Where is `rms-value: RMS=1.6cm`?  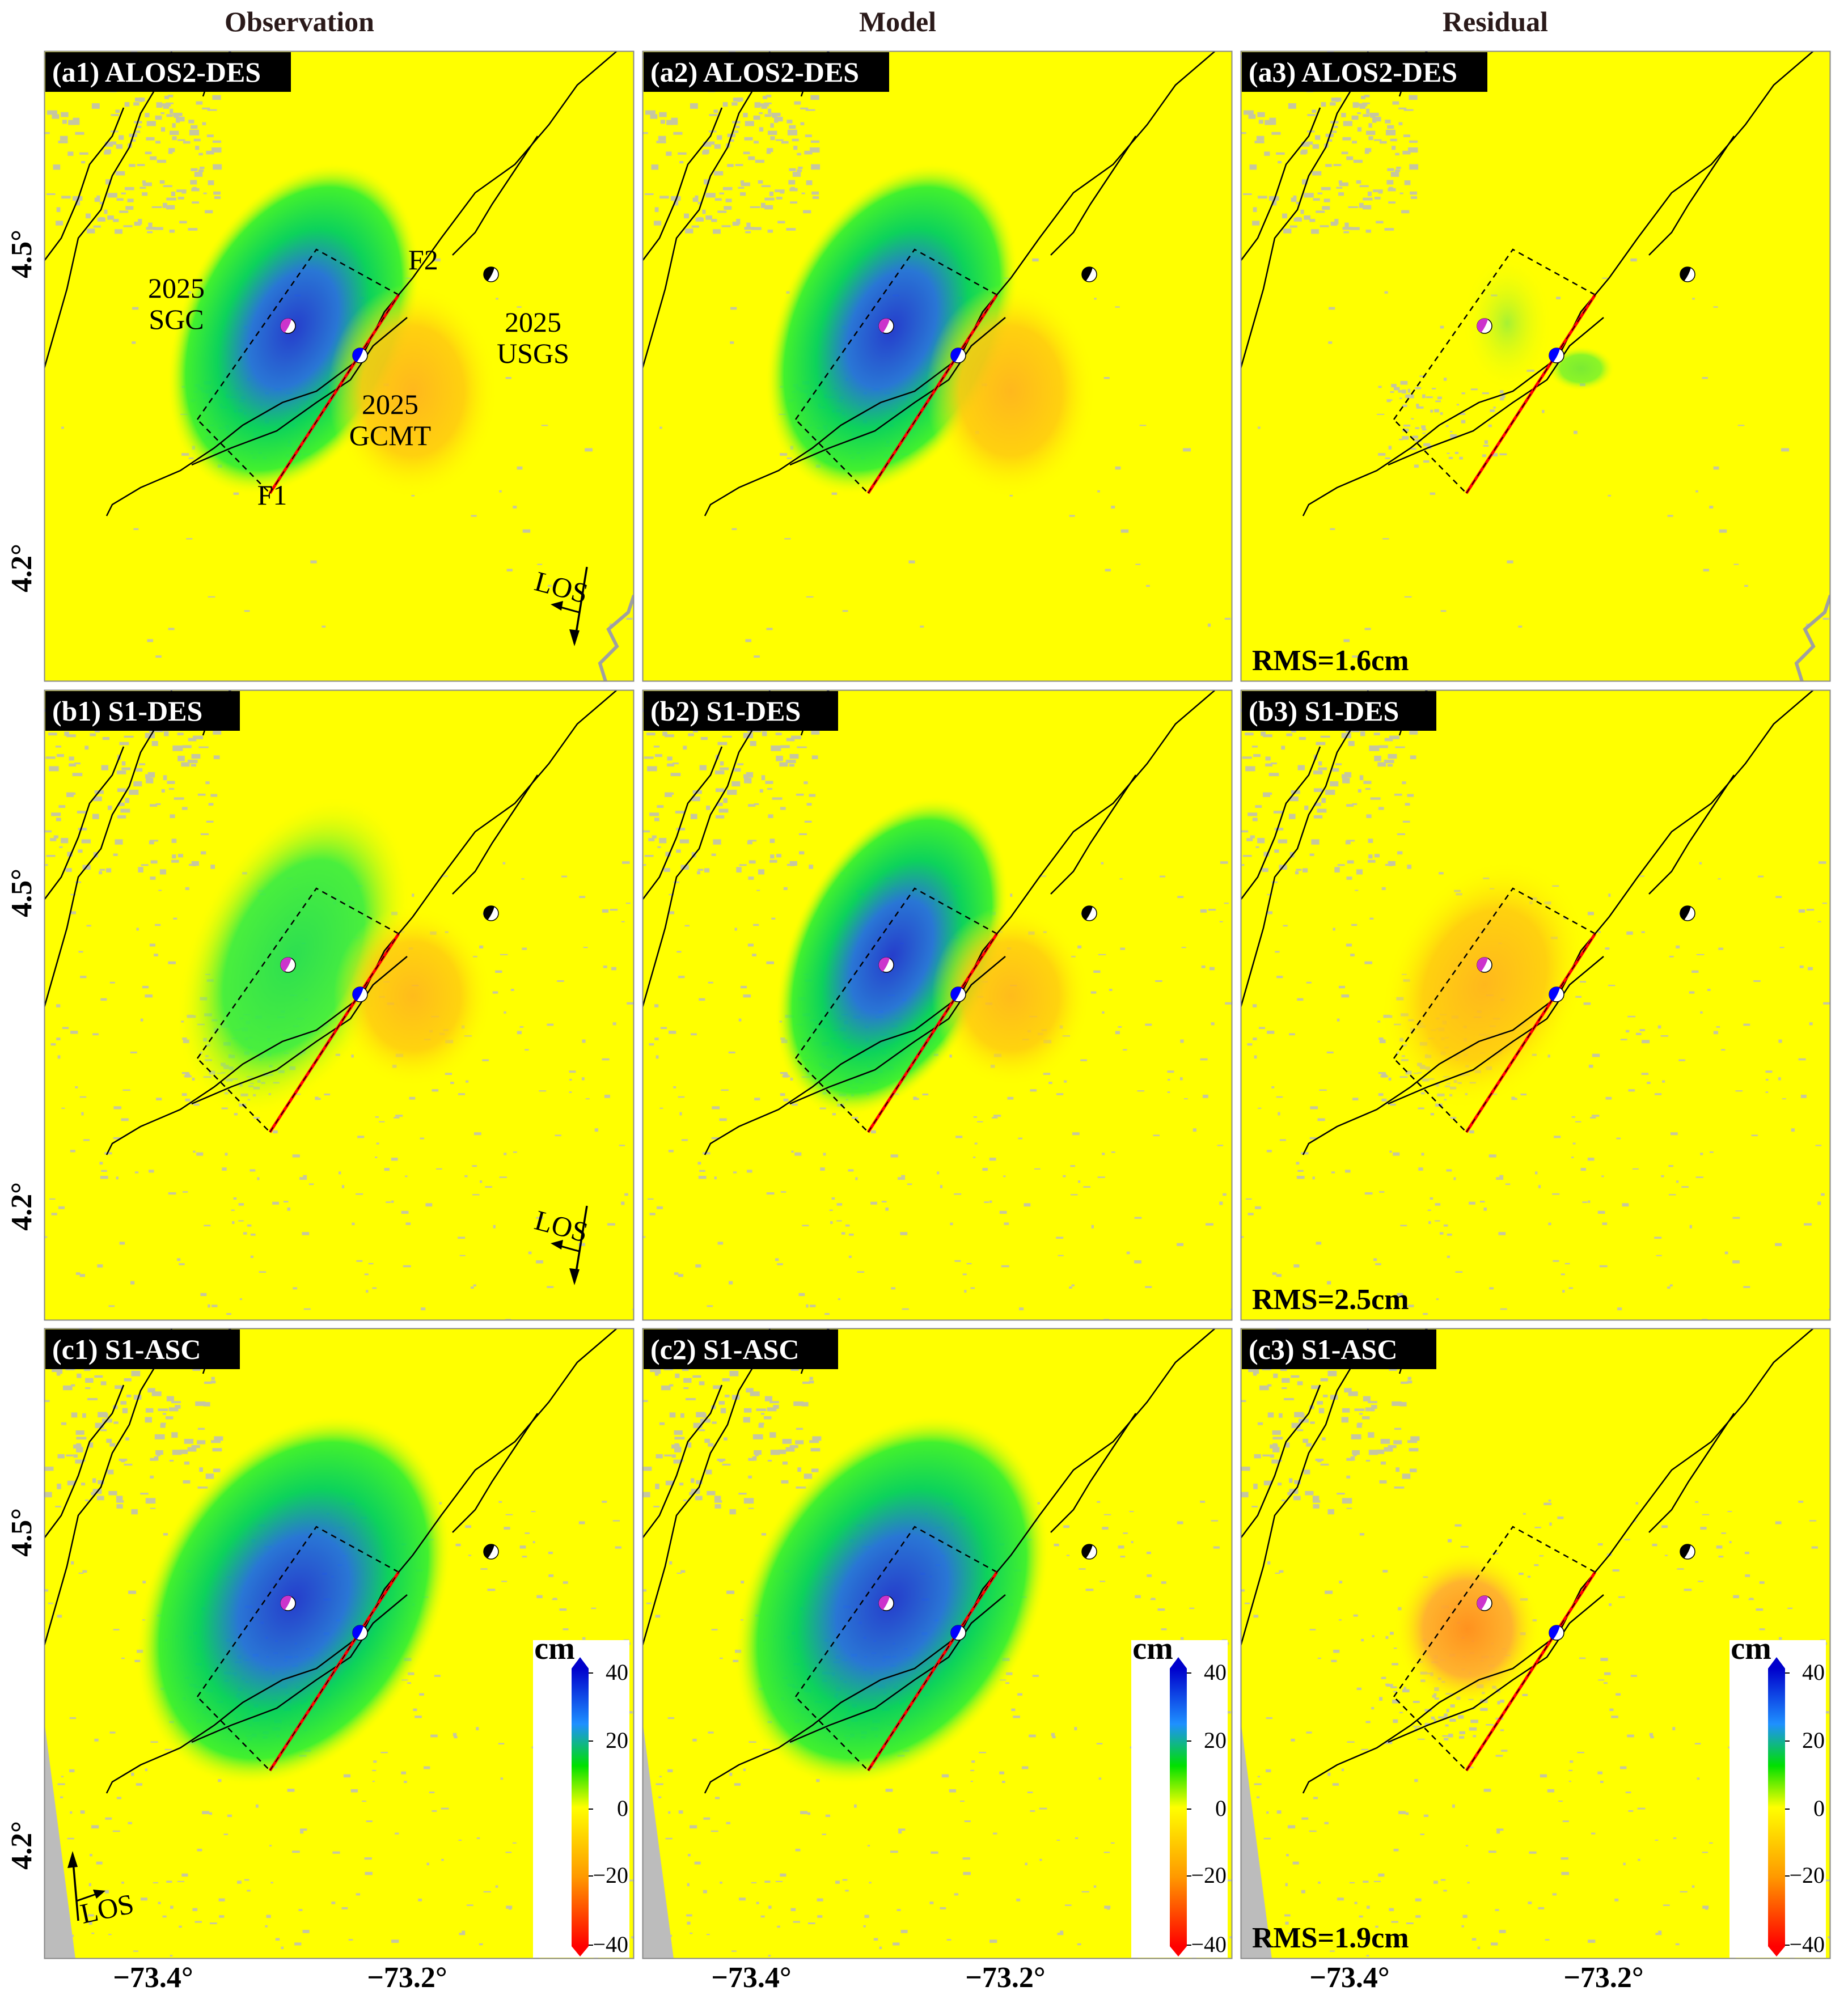
rms-value: RMS=1.6cm is located at coordinates (1330, 661).